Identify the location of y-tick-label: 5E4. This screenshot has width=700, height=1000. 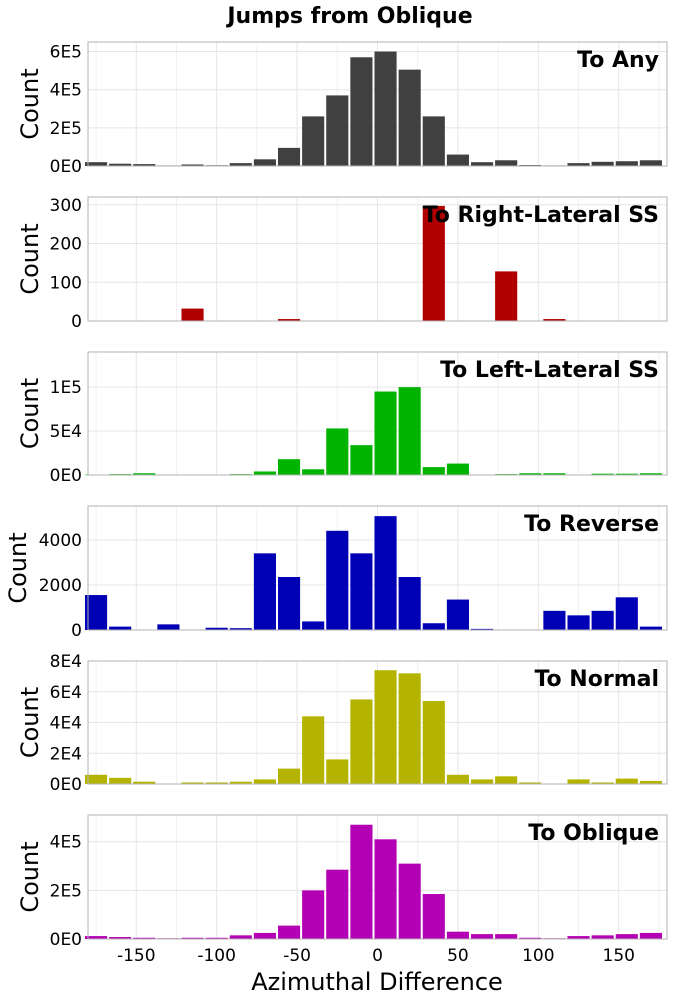
(66, 432).